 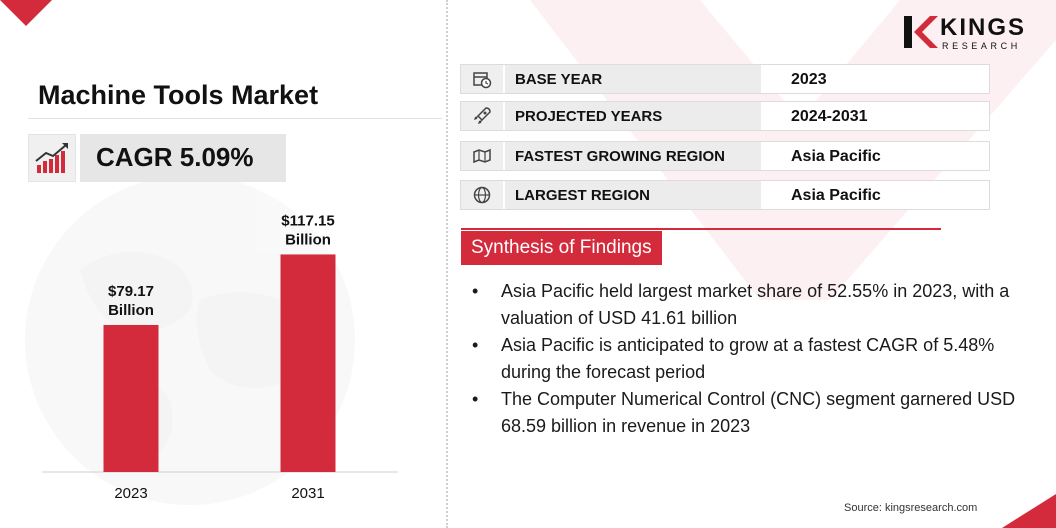 I want to click on info-value: 2024-2031, so click(x=829, y=116).